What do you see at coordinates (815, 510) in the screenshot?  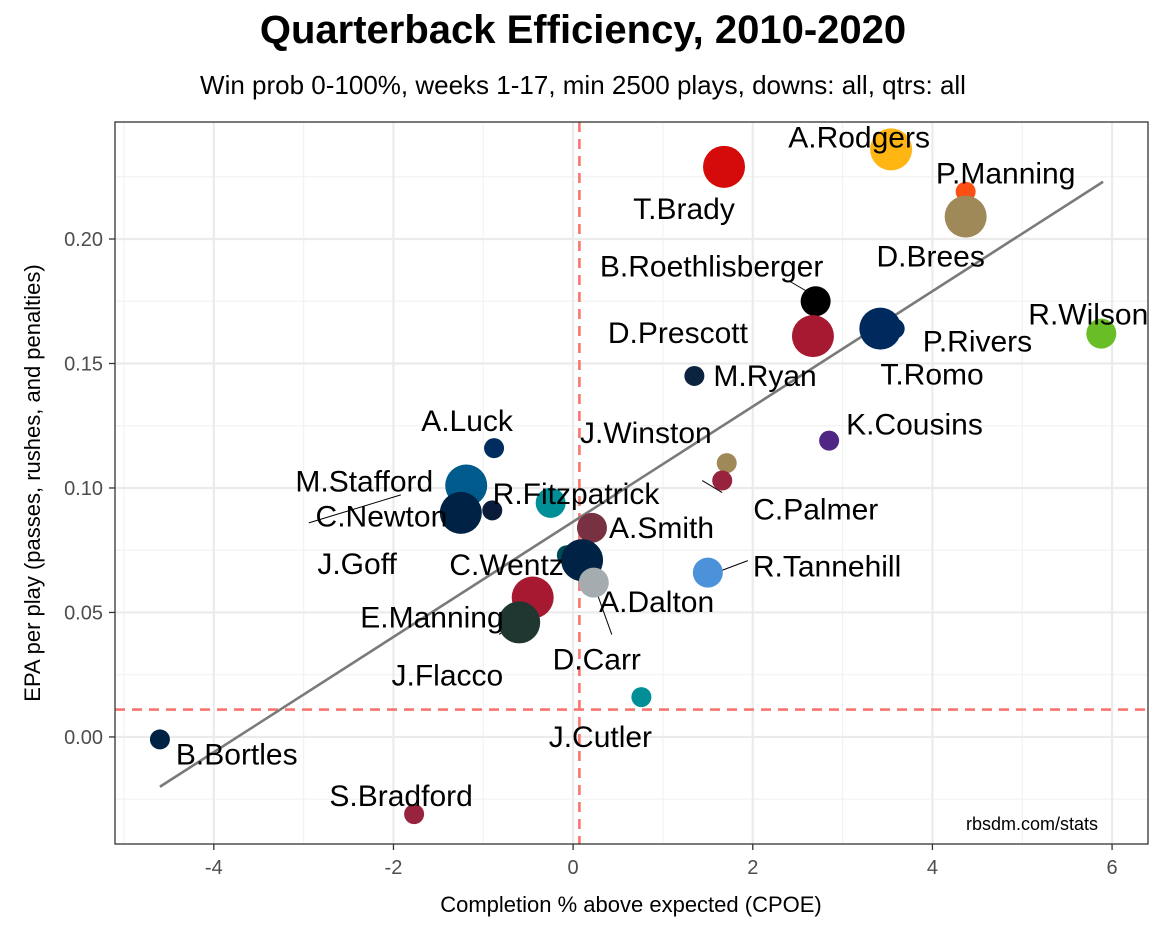 I see `point-label-c-palmer: C.Palmer` at bounding box center [815, 510].